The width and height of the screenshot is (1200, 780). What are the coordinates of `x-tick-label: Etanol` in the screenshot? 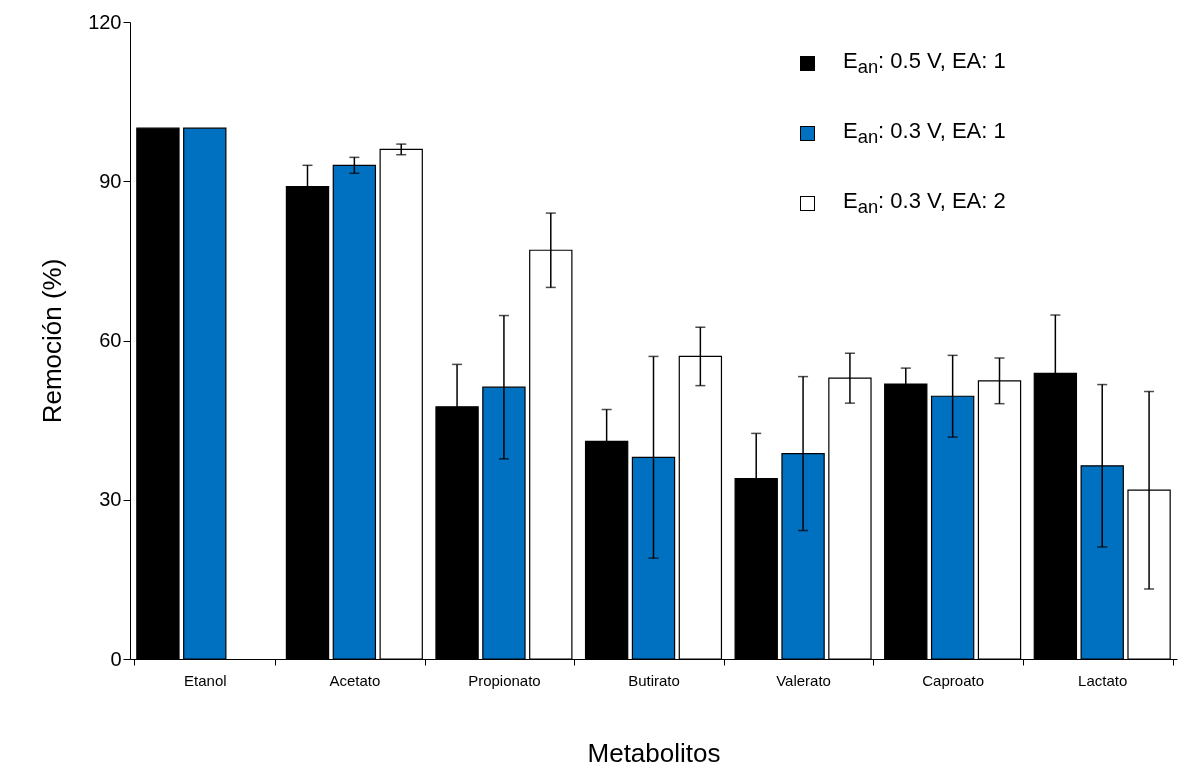 It's located at (205, 680).